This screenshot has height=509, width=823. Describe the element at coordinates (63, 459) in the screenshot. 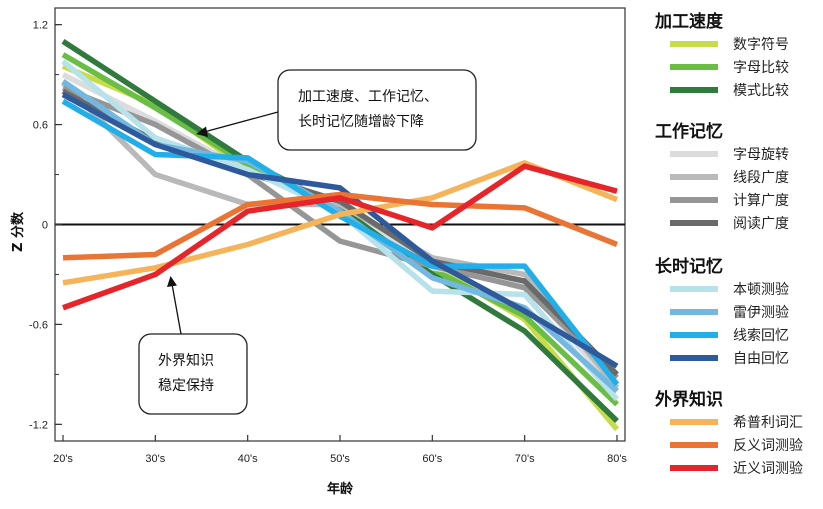

I see `x-tick-label: 20's` at that location.